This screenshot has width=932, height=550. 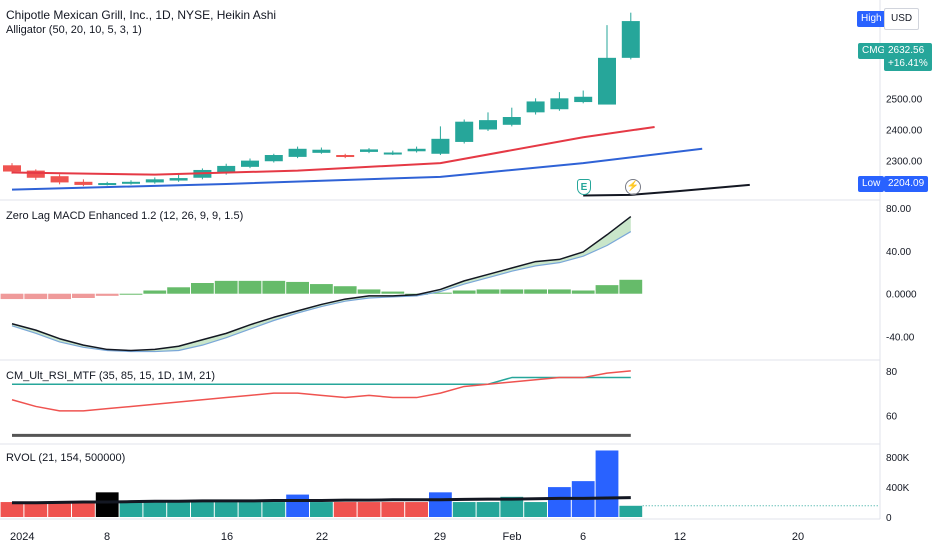 I want to click on time-axis-label: 8, so click(x=107, y=537).